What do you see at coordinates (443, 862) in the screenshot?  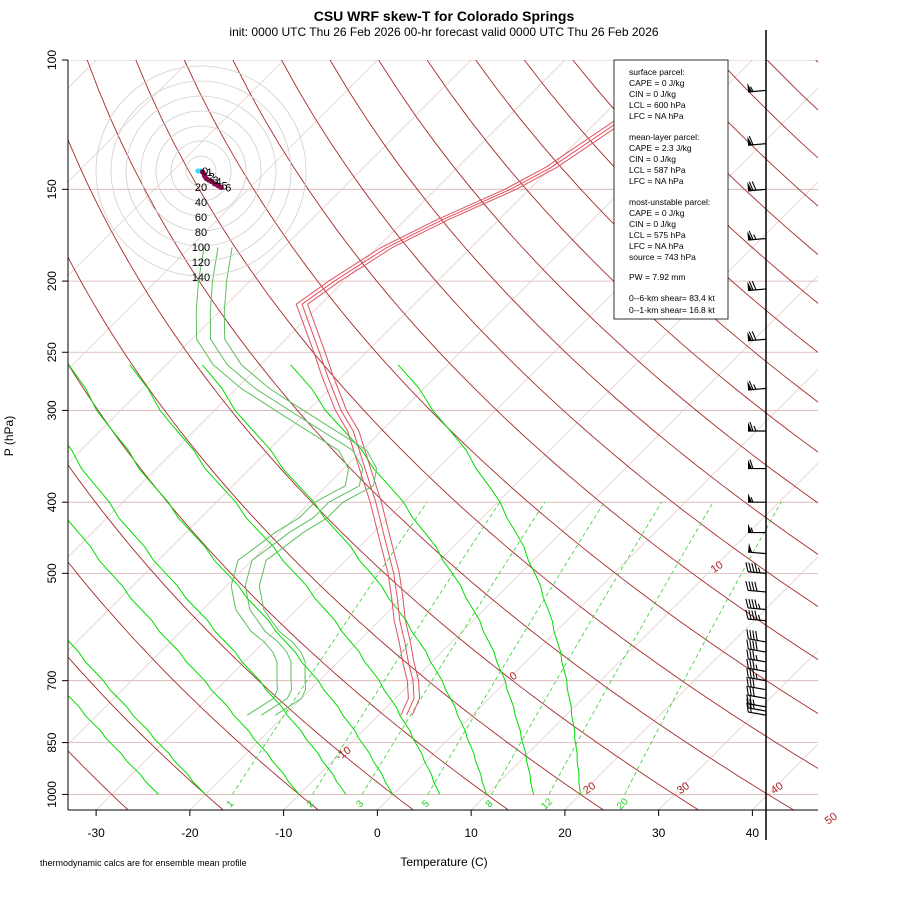 I see `x-axis-label: Temperature (C)` at bounding box center [443, 862].